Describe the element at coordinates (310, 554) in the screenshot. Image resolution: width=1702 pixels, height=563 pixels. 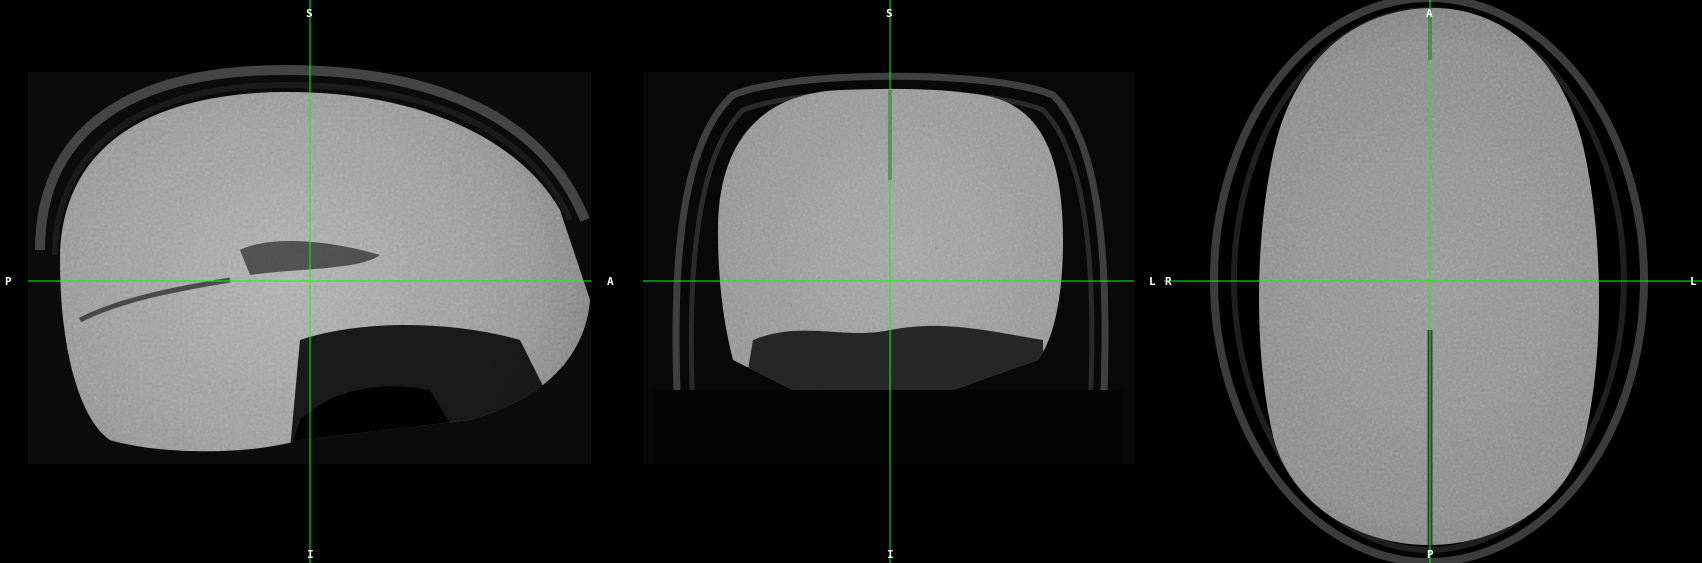
I see `sagittal-label-bottom: I` at that location.